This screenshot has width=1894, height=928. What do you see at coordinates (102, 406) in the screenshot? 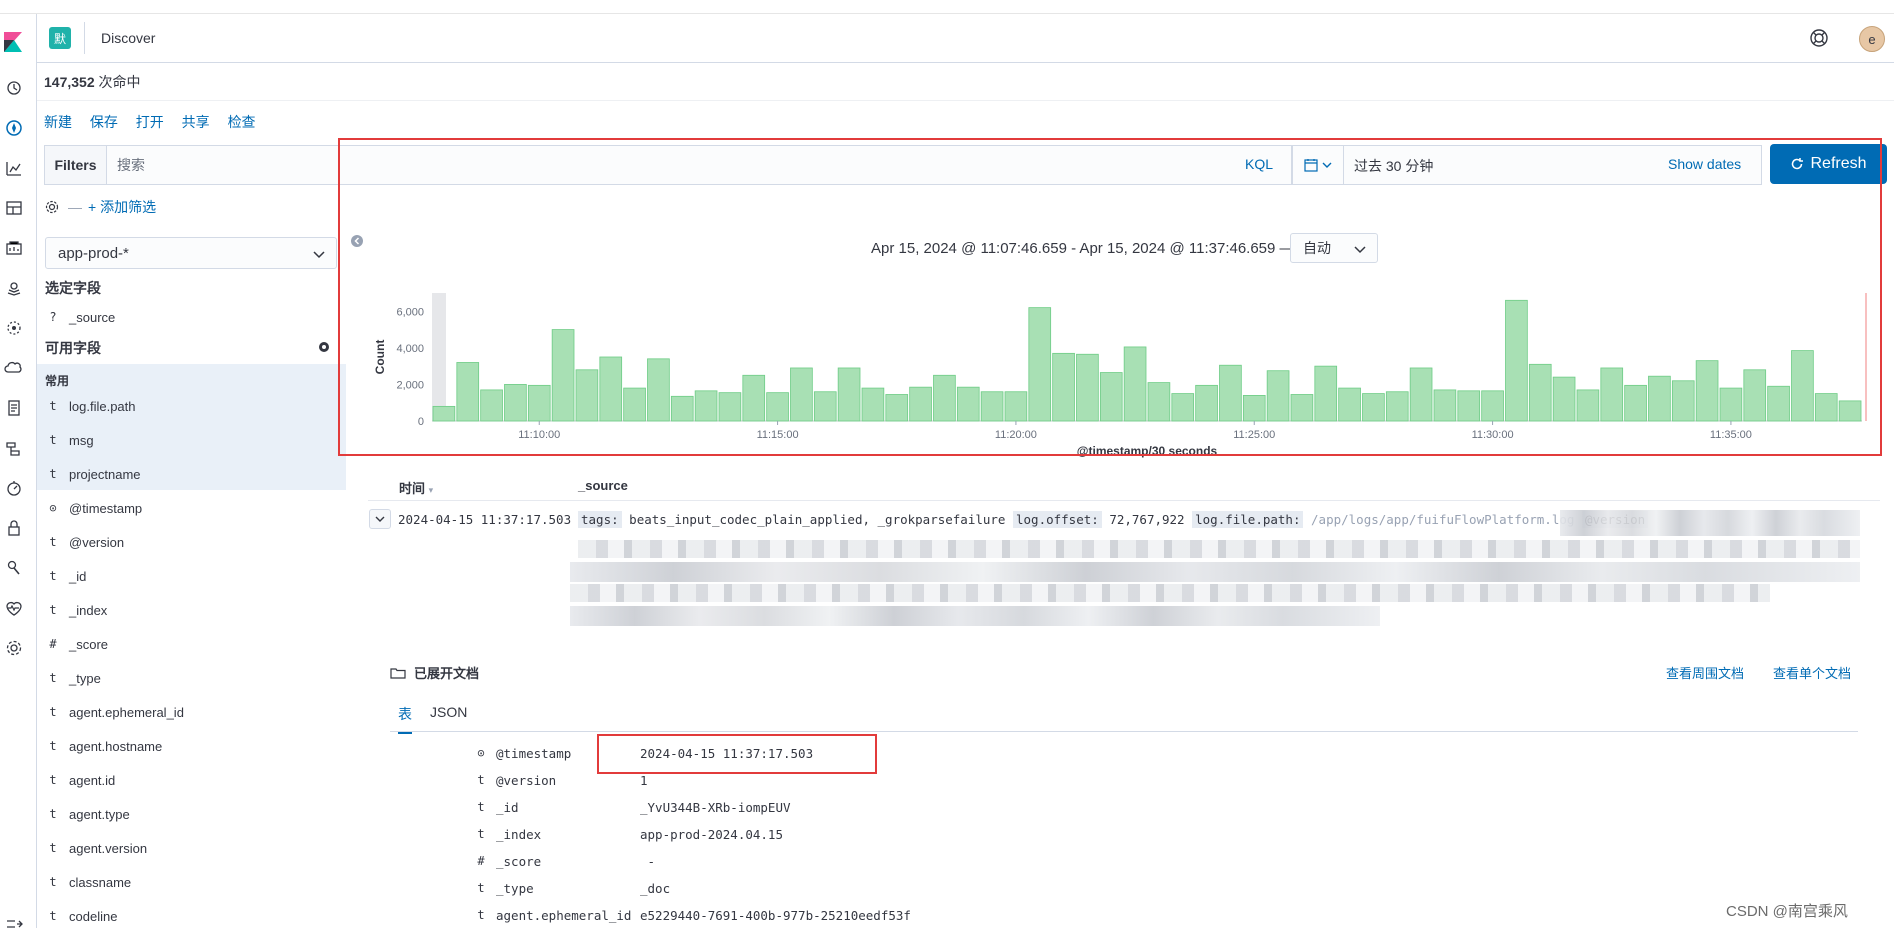
I see `field-name: log.file.path` at bounding box center [102, 406].